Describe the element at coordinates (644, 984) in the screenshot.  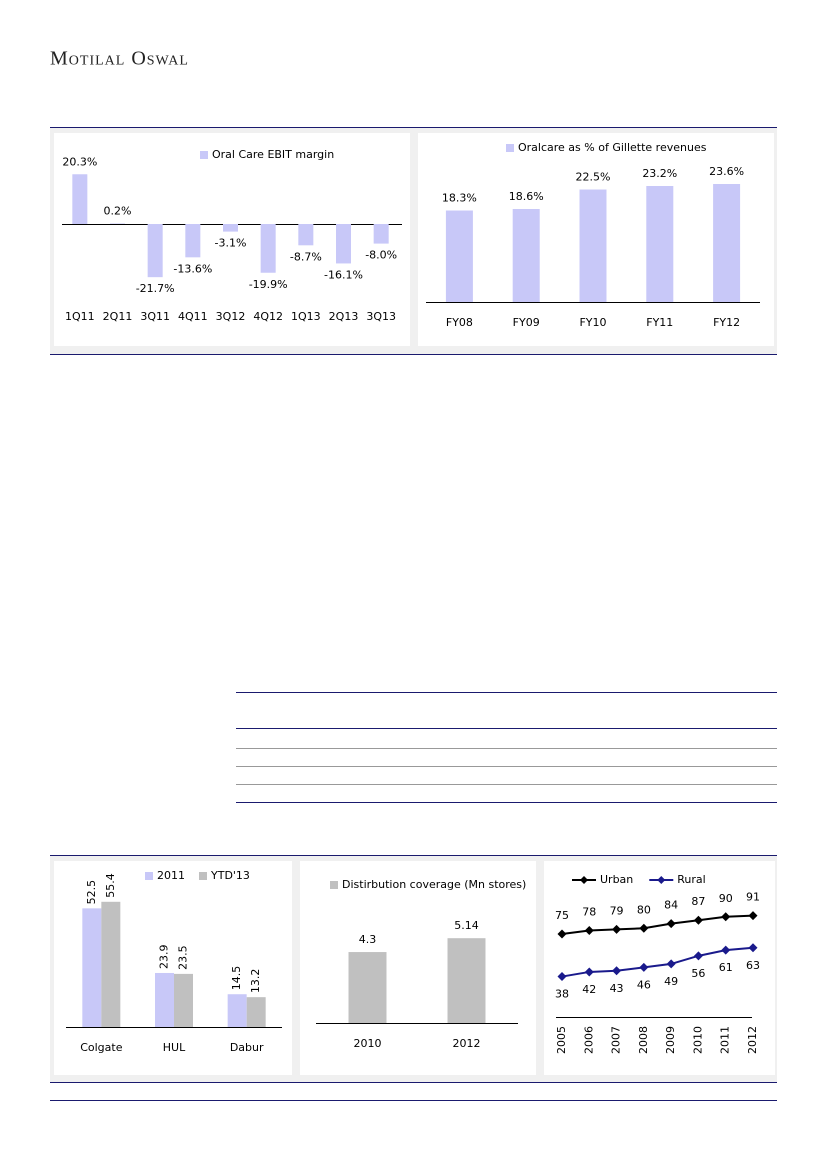
I see `data-label: 46` at that location.